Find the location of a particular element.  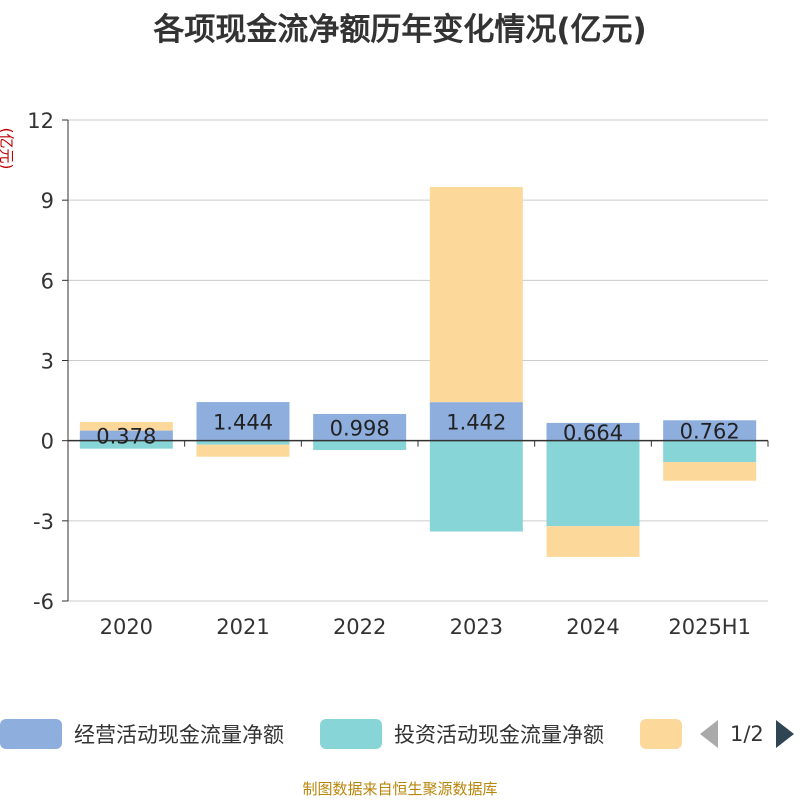

y-tick-label: 0 is located at coordinates (47, 442).